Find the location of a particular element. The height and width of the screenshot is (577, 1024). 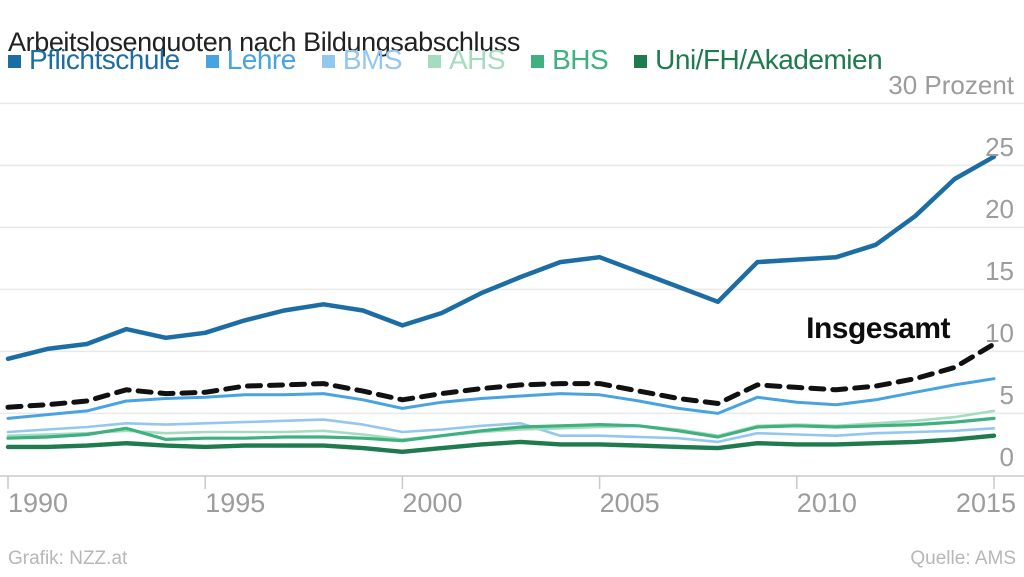

footer-credit: Grafik: NZZ.at is located at coordinates (68, 558).